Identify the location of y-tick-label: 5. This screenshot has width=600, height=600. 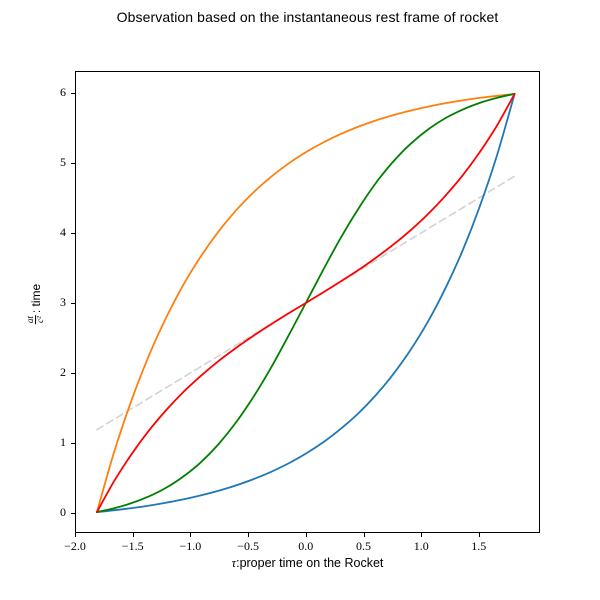
(63, 162).